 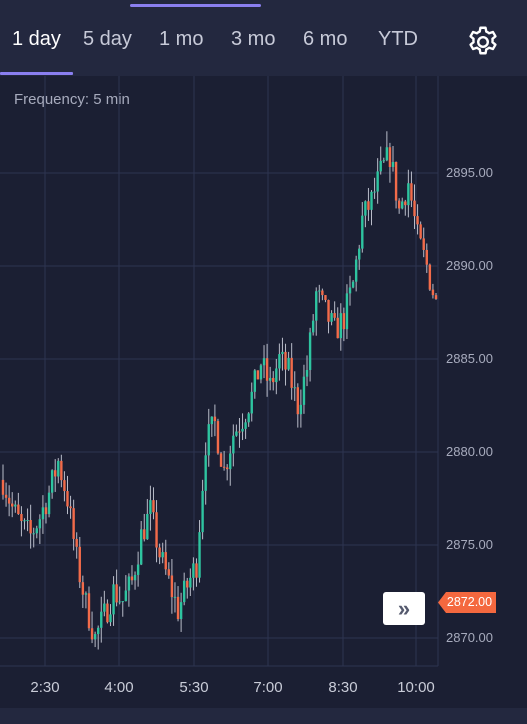 What do you see at coordinates (181, 39) in the screenshot?
I see `tab-1-mo: 1 mo` at bounding box center [181, 39].